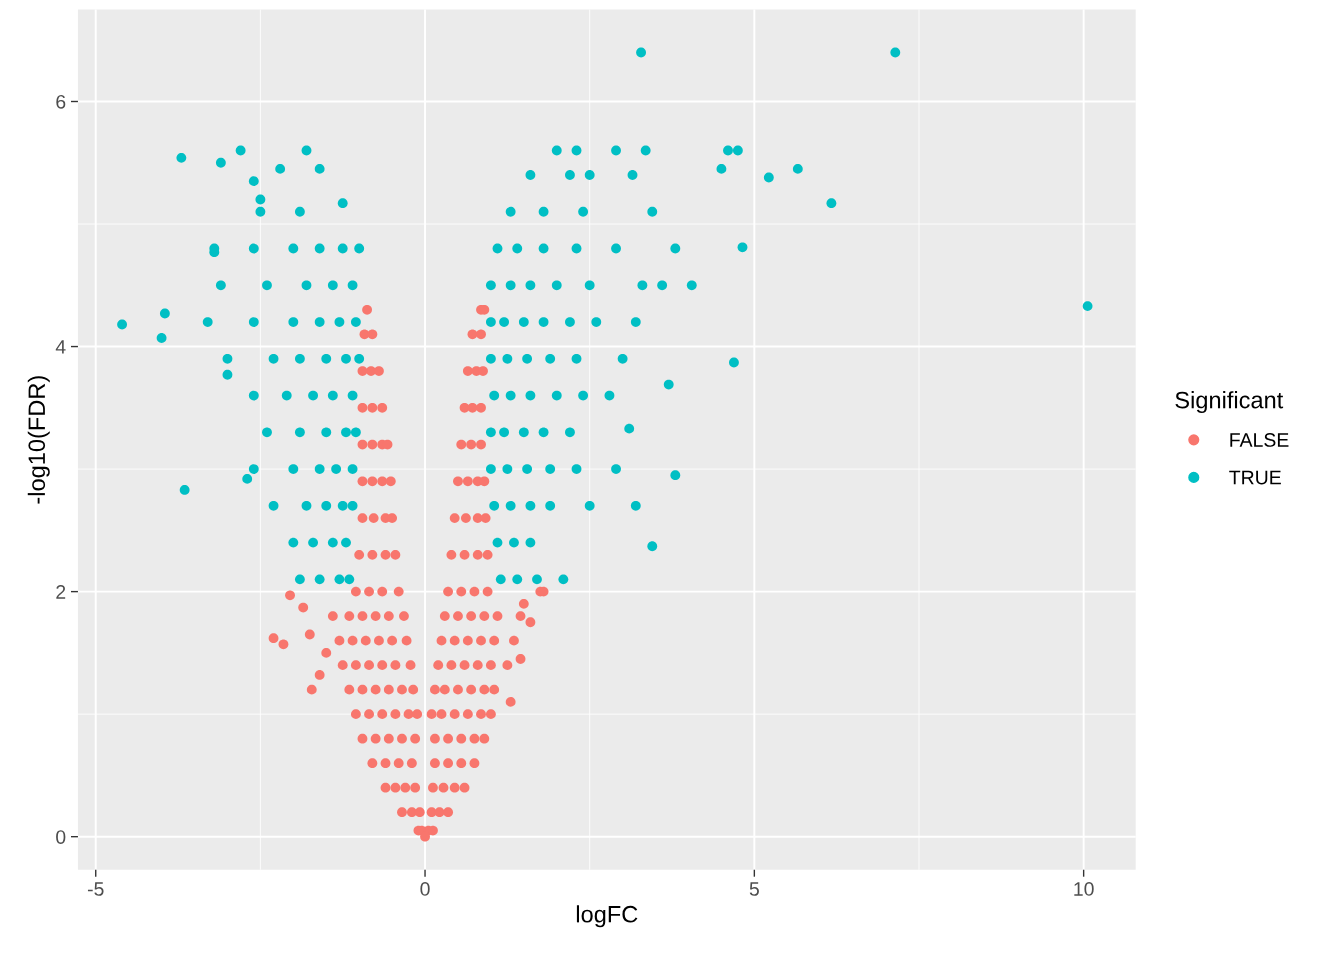  What do you see at coordinates (61, 592) in the screenshot?
I see `y-tick-label: 2` at bounding box center [61, 592].